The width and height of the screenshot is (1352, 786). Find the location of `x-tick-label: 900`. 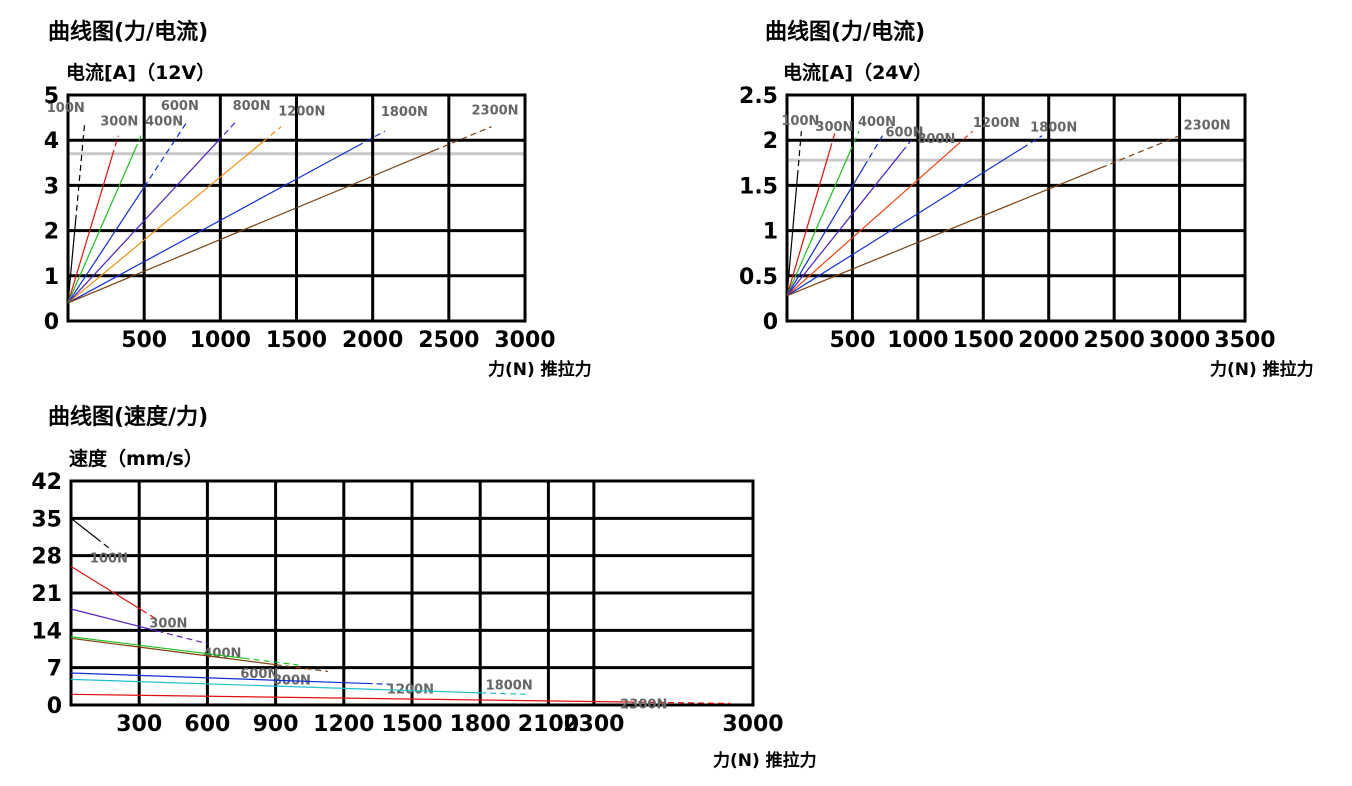

x-tick-label: 900 is located at coordinates (276, 724).